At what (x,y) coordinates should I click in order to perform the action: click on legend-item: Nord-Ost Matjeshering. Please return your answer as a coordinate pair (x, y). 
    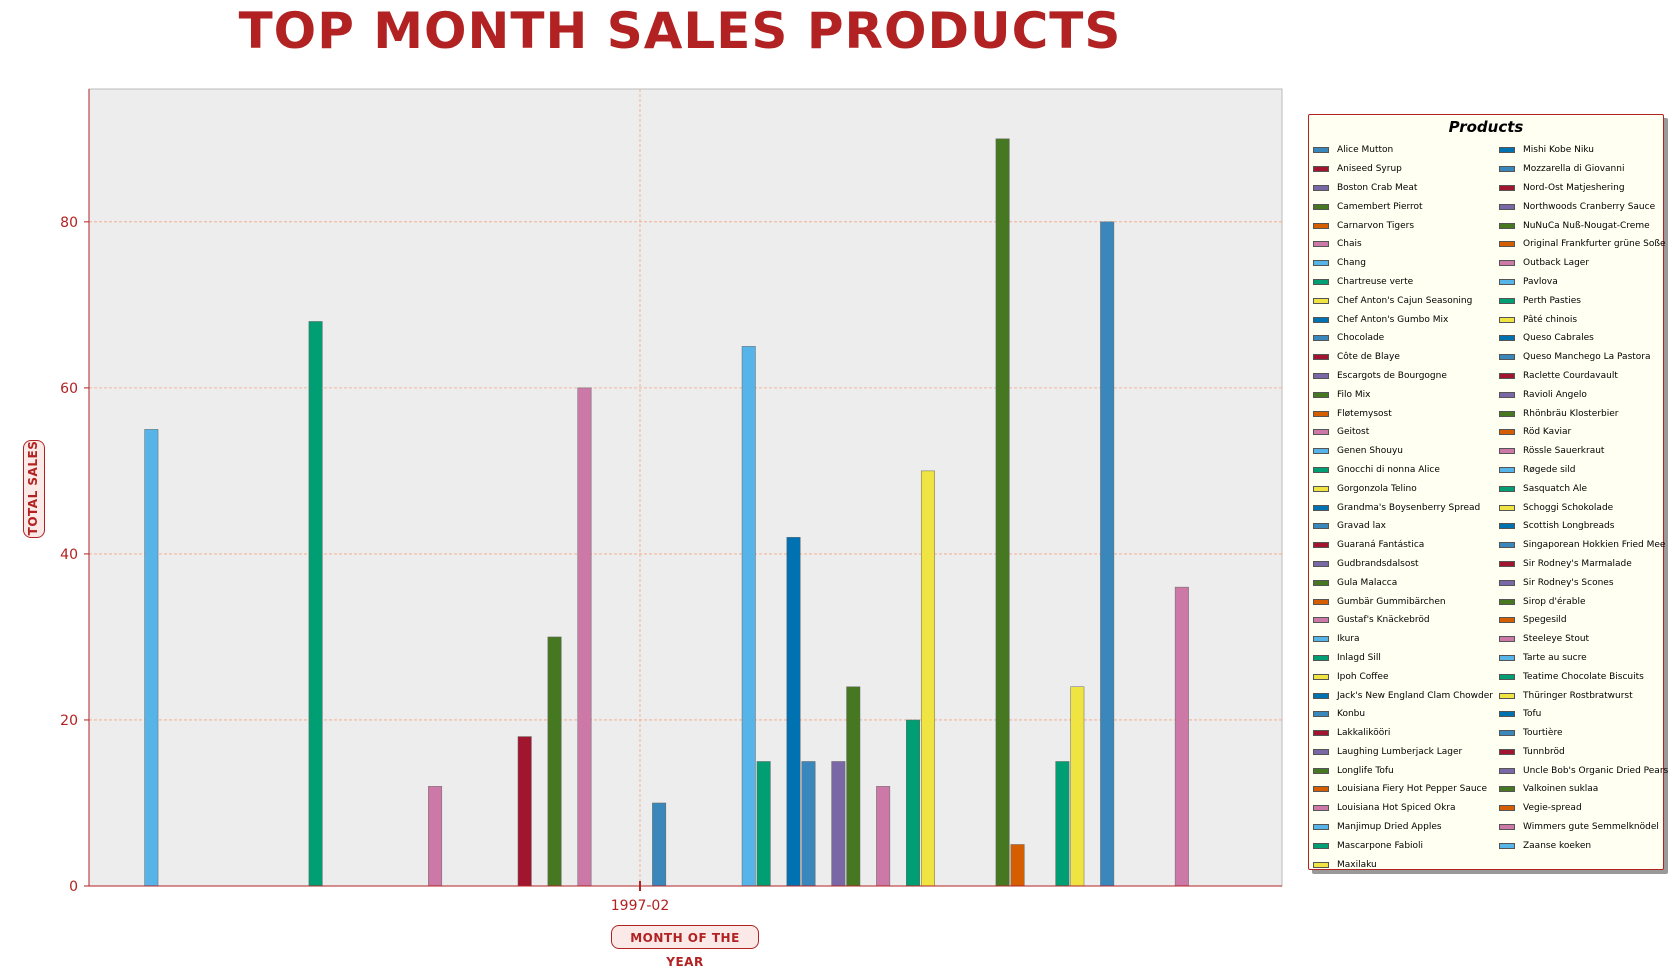
    Looking at the image, I should click on (1583, 188).